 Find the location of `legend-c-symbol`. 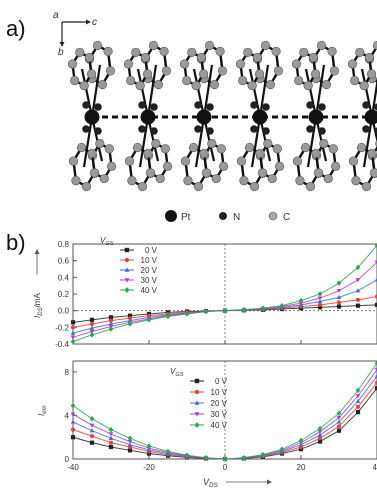

legend-c-symbol is located at coordinates (273, 216).